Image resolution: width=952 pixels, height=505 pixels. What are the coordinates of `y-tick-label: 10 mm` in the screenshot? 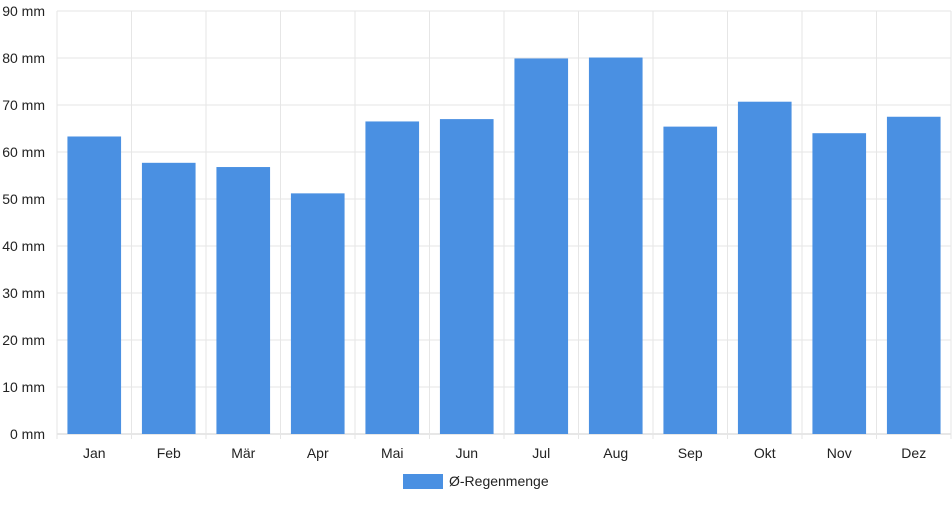 It's located at (23, 387).